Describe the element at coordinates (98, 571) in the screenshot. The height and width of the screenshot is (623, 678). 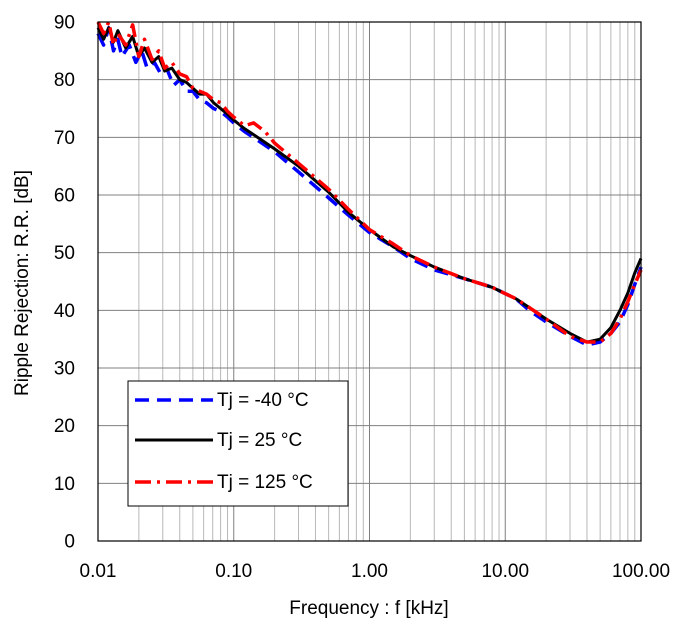
I see `x-tick-label: 0.01` at that location.